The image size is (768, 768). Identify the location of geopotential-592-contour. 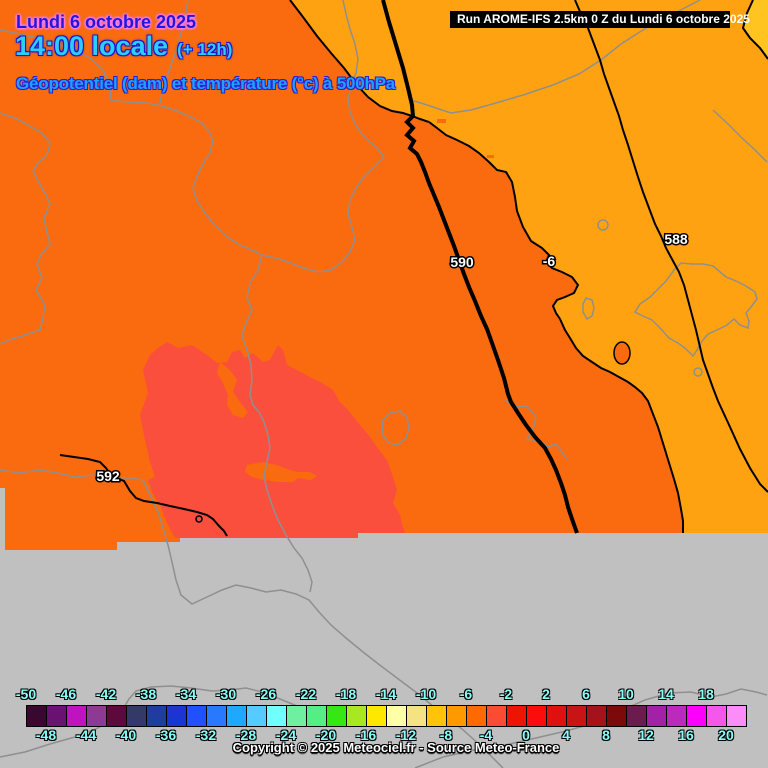
(143, 495).